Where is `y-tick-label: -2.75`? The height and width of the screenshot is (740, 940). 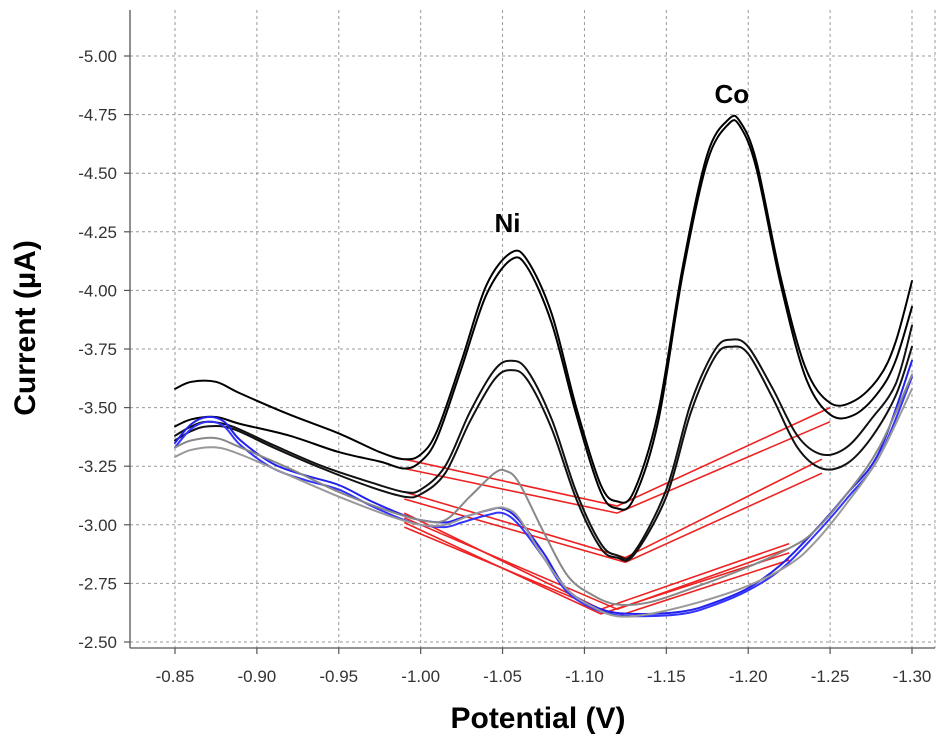
y-tick-label: -2.75 is located at coordinates (97, 583).